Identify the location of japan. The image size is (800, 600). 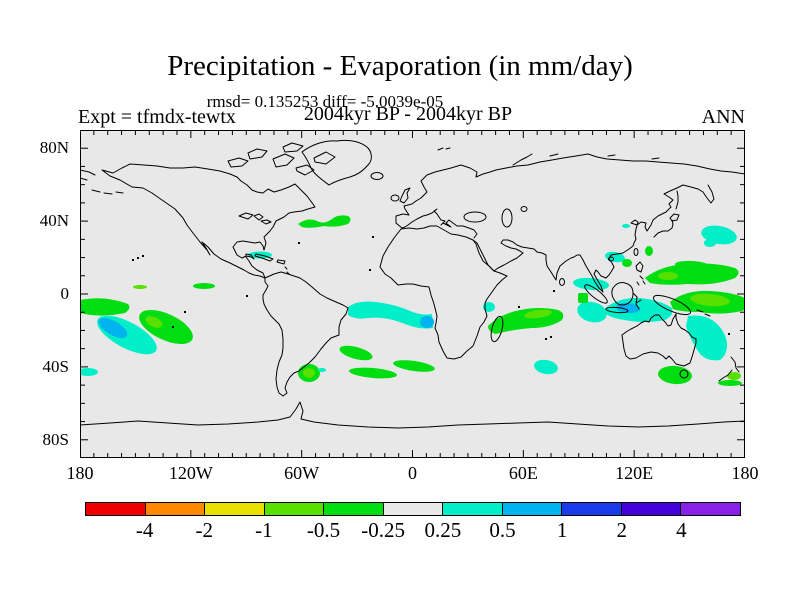
(663, 228).